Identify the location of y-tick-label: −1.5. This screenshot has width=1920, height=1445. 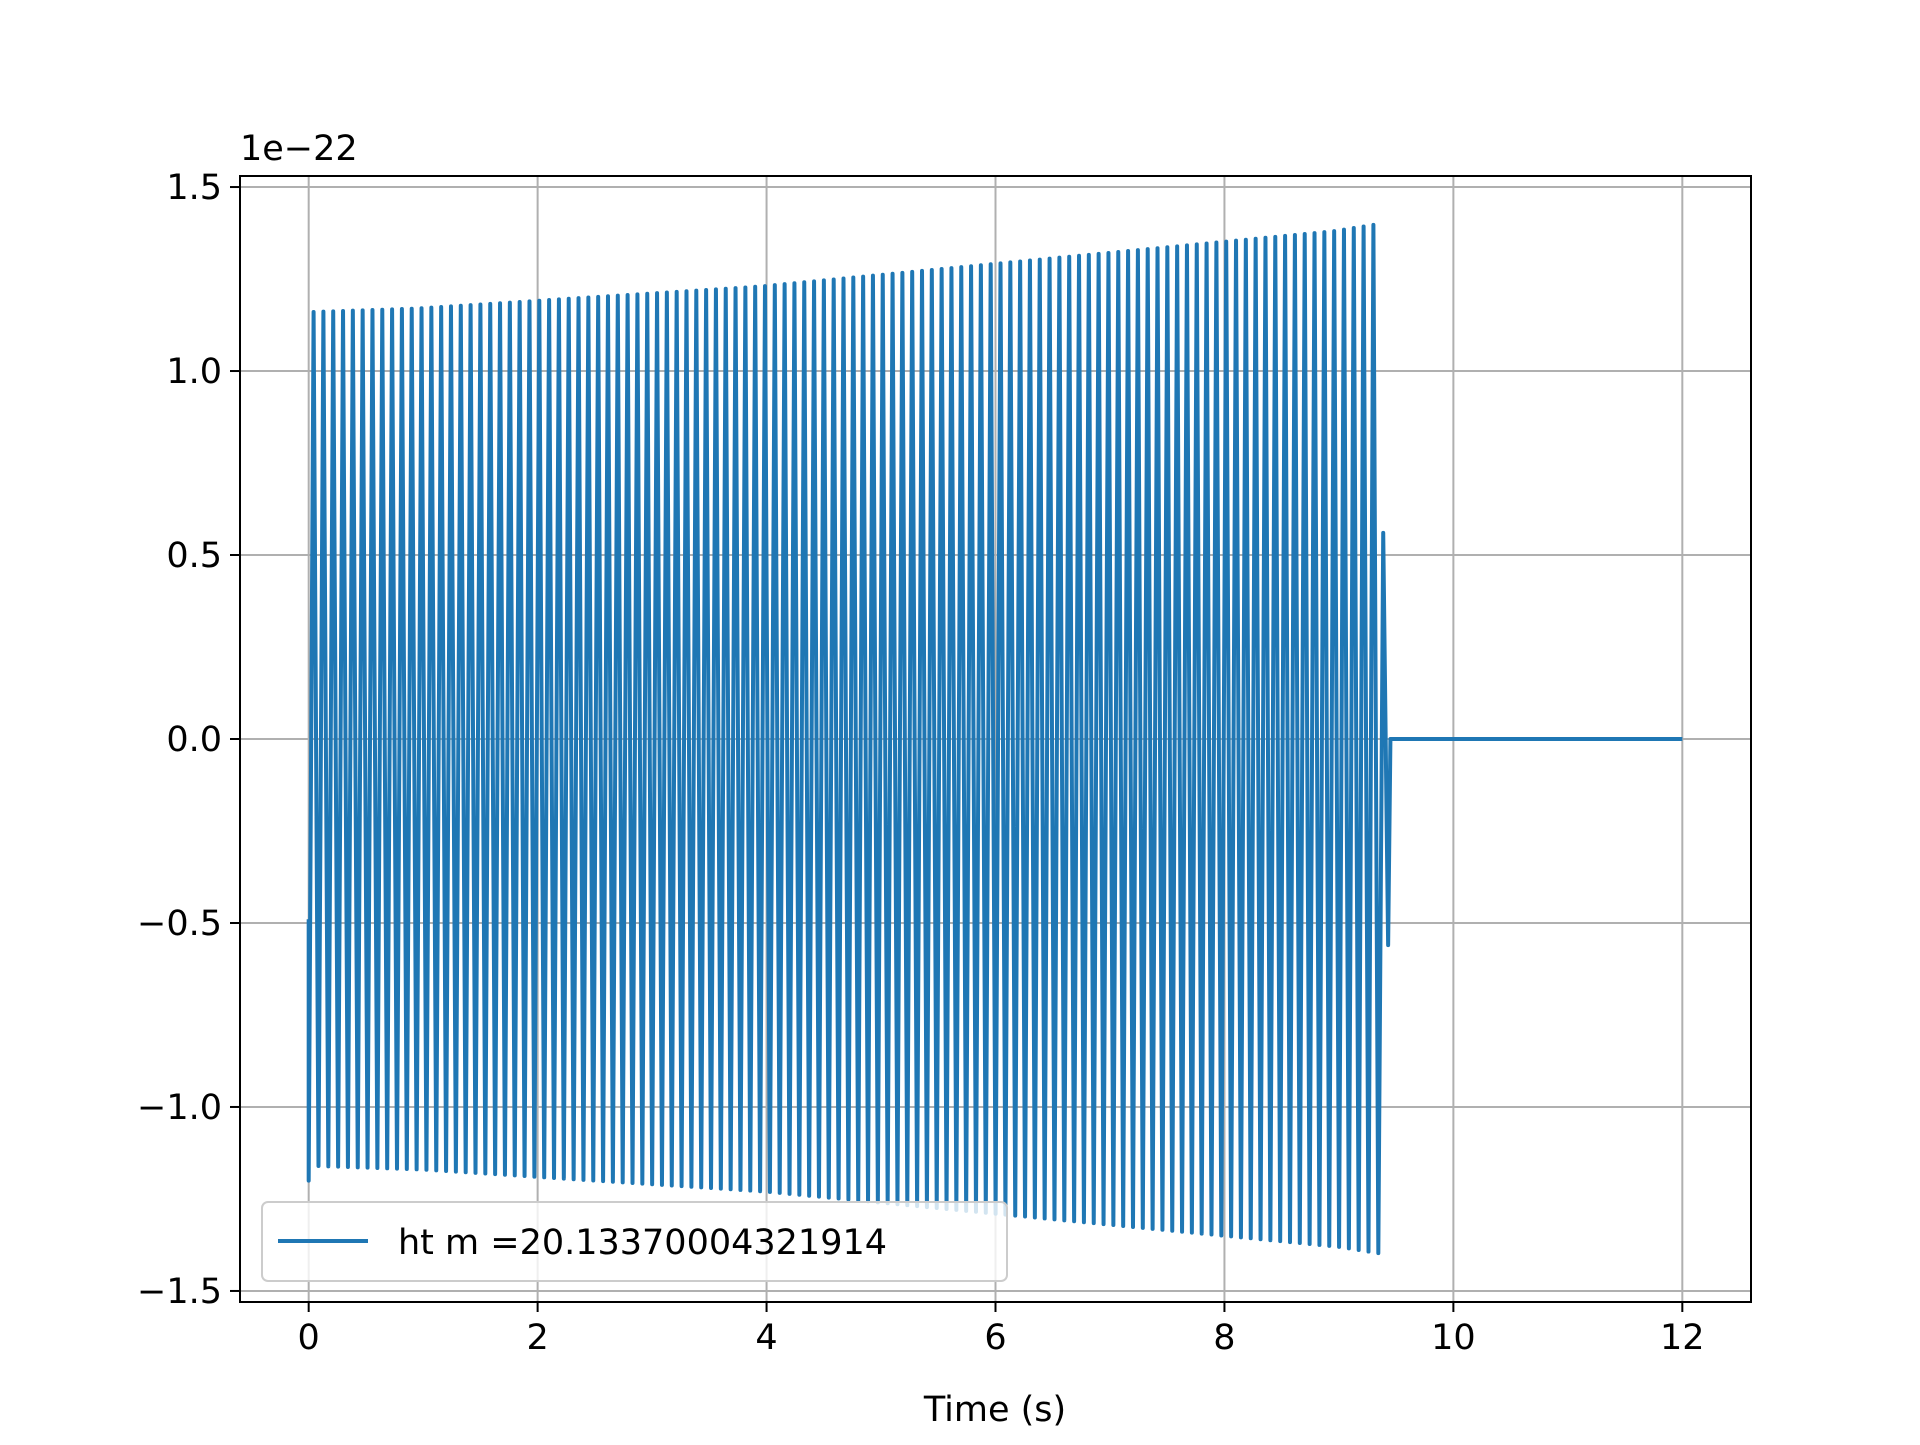
(179, 1292).